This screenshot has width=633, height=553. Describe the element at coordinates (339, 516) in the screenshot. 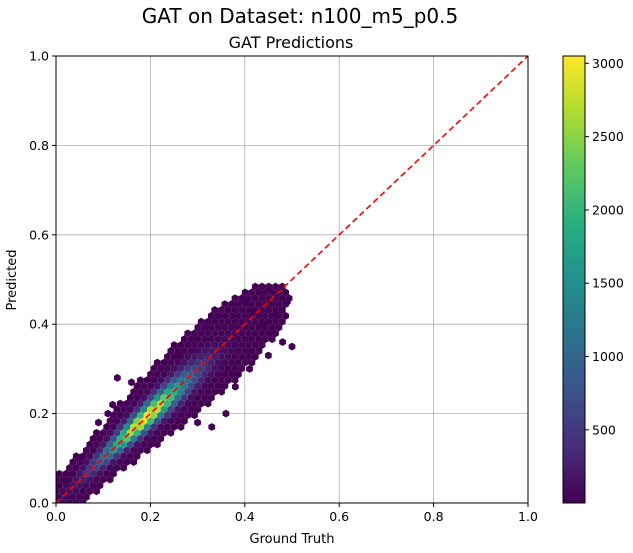

I see `x-tick-label: 0.6` at that location.